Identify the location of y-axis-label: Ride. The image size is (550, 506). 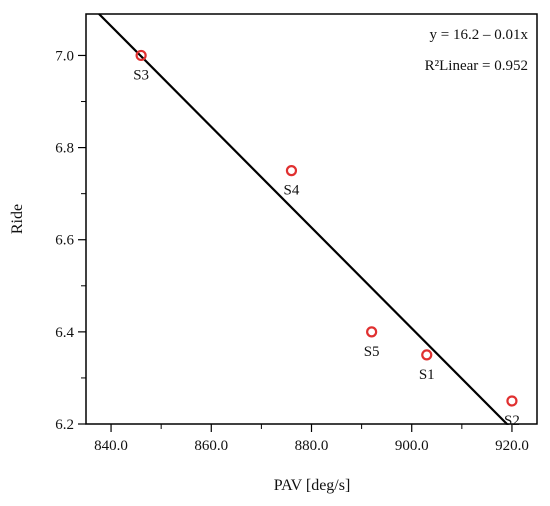
(17, 219).